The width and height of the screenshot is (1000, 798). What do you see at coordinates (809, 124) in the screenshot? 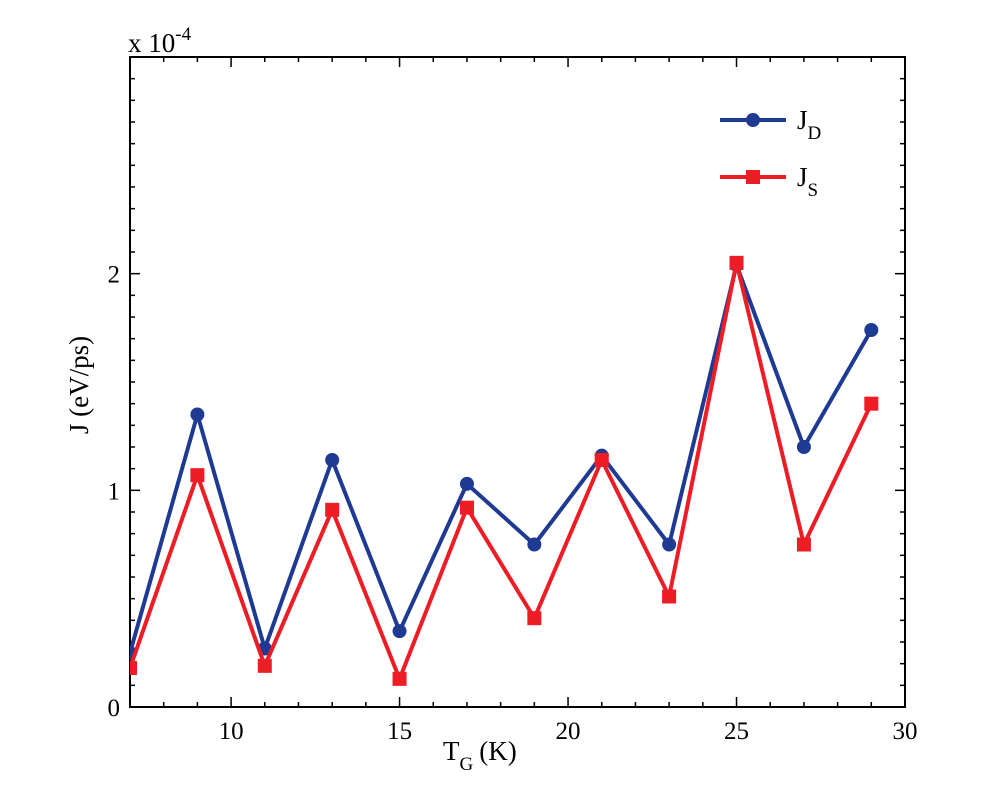
I see `legend-label-jd: JD` at bounding box center [809, 124].